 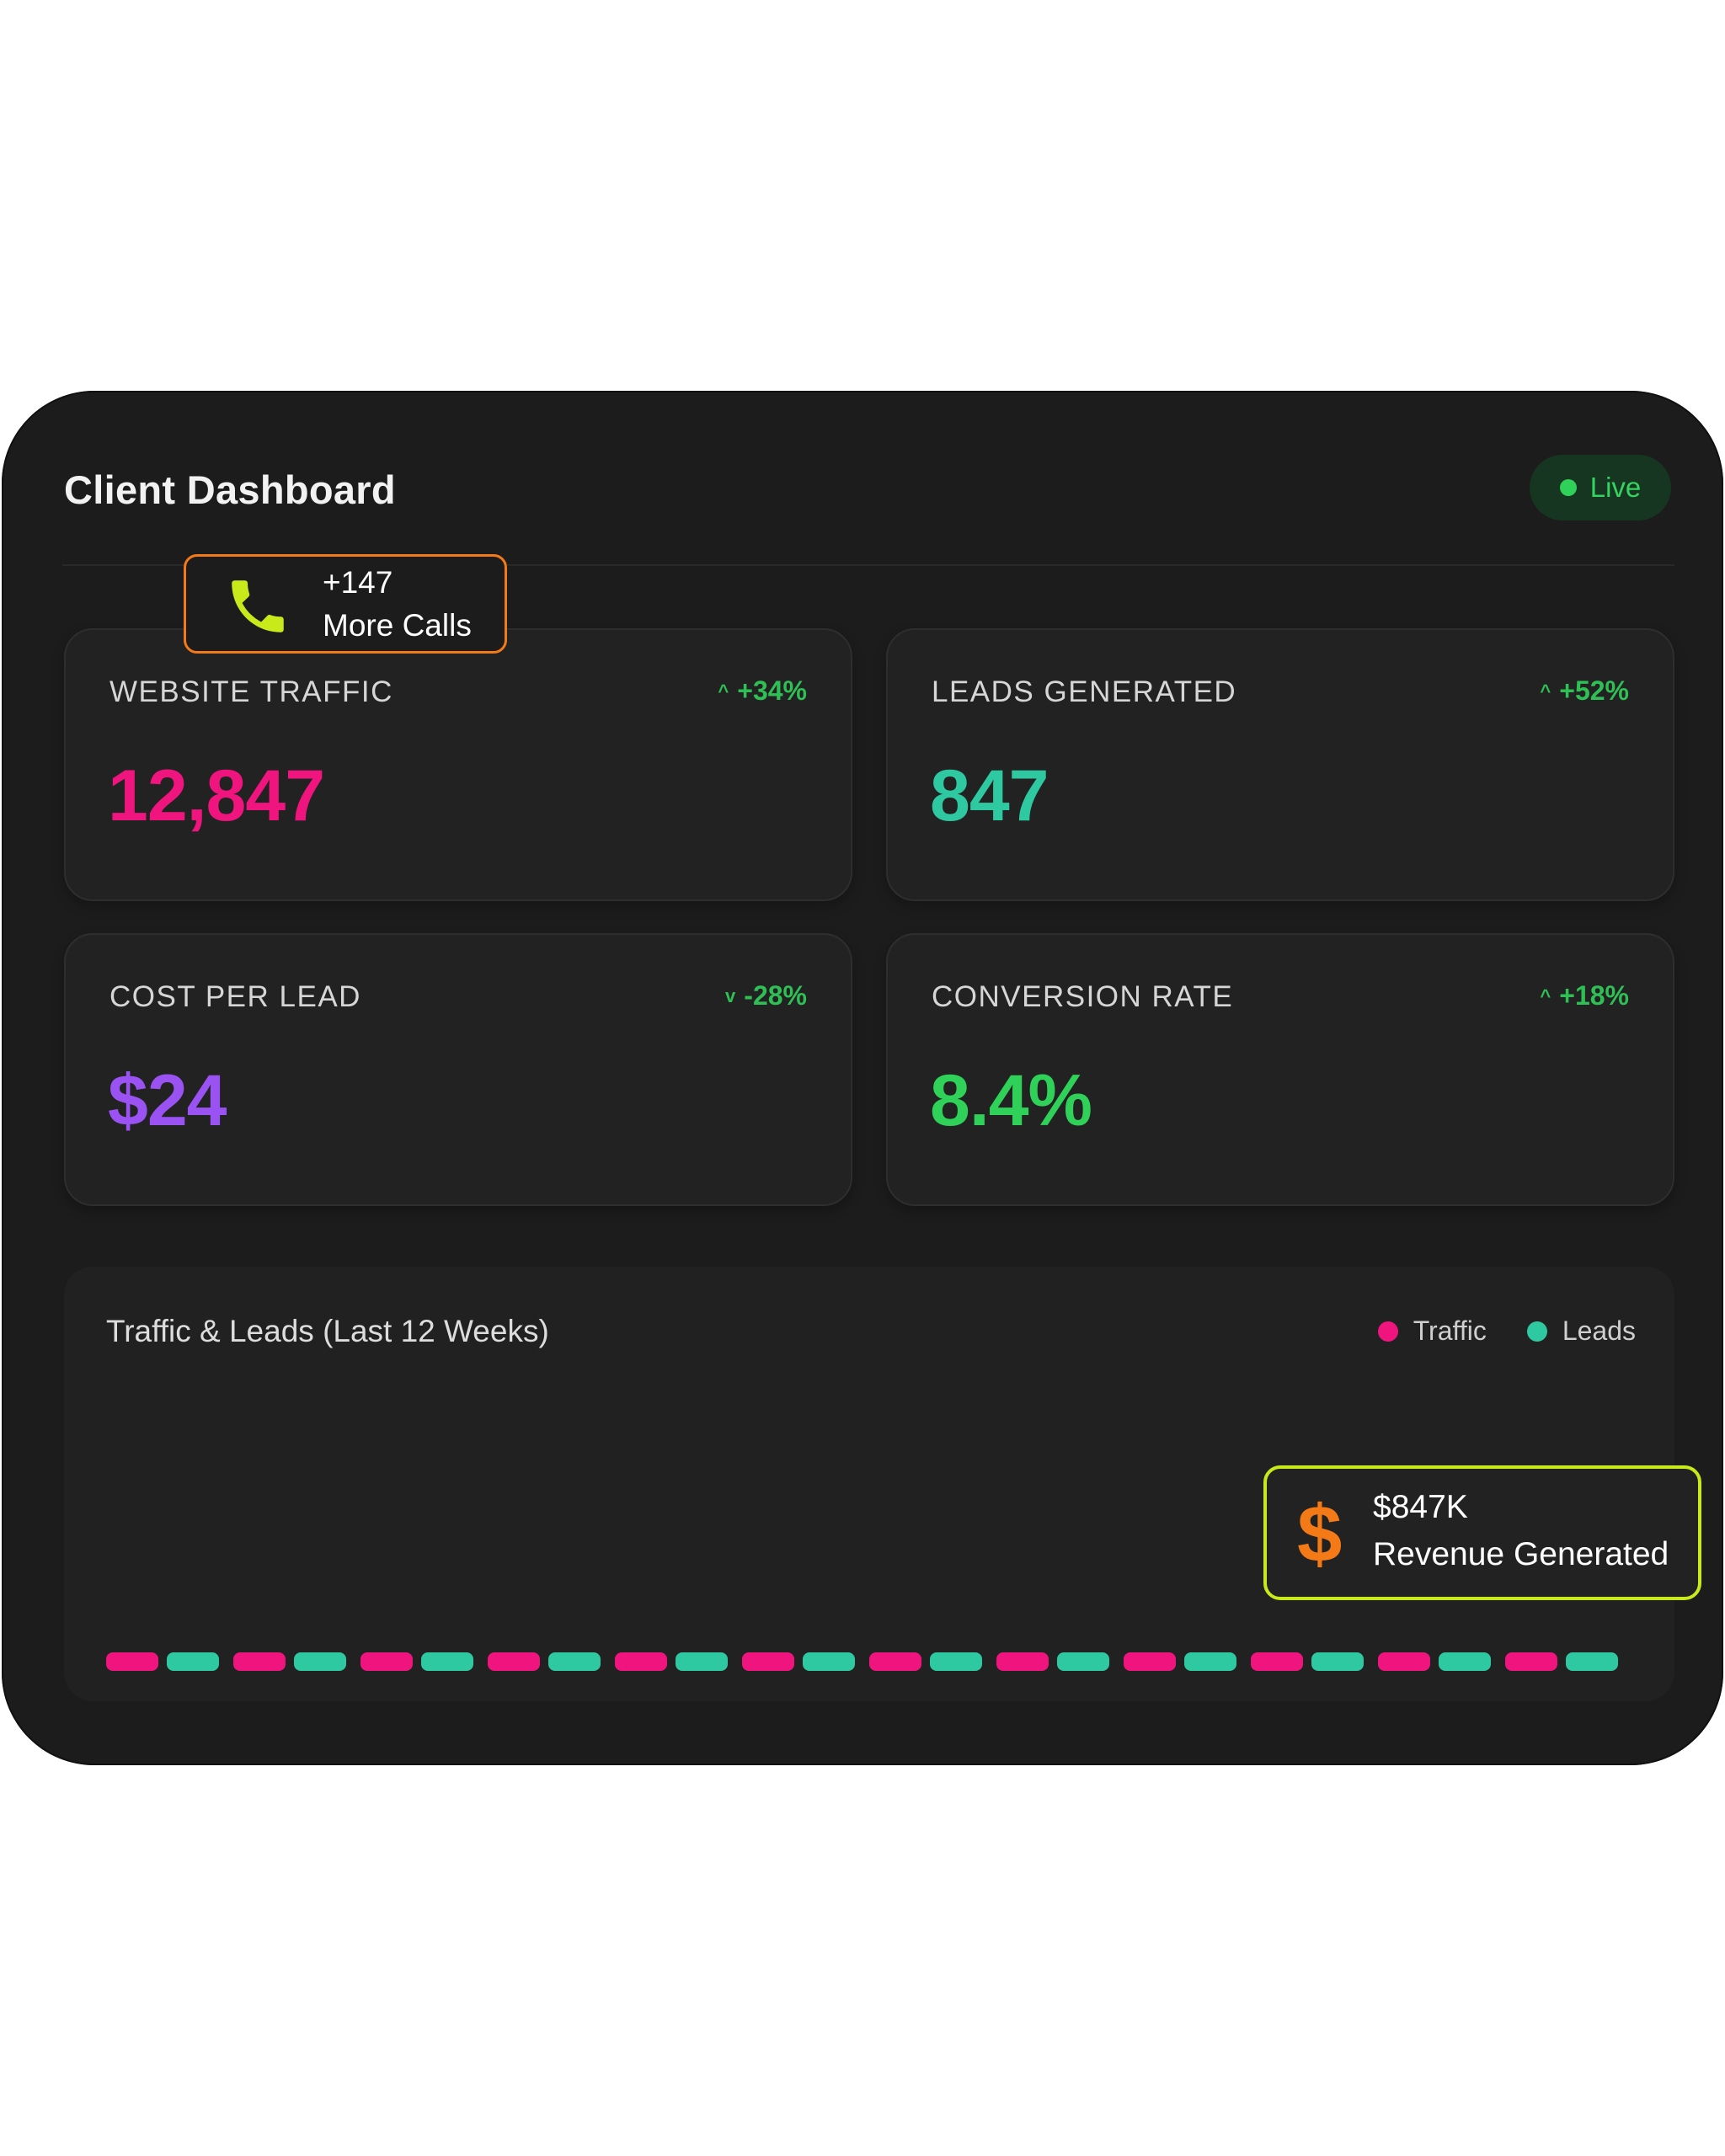 I want to click on live-status-badge: Live, so click(x=1600, y=487).